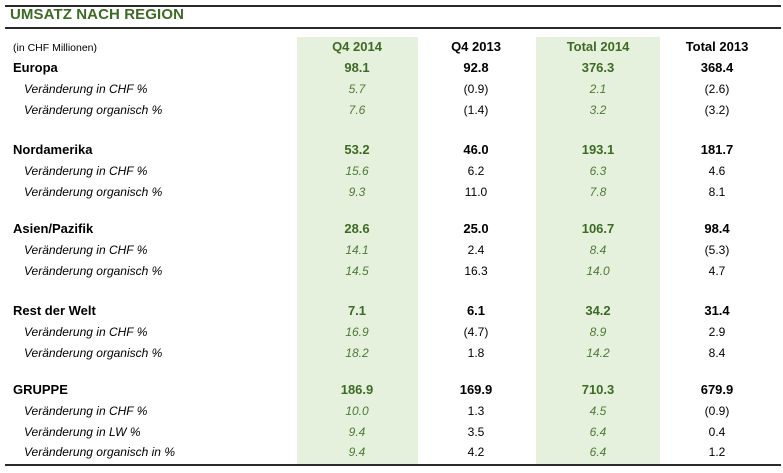 Image resolution: width=783 pixels, height=473 pixels. Describe the element at coordinates (476, 411) in the screenshot. I see `change-value-cell: 1.3` at that location.